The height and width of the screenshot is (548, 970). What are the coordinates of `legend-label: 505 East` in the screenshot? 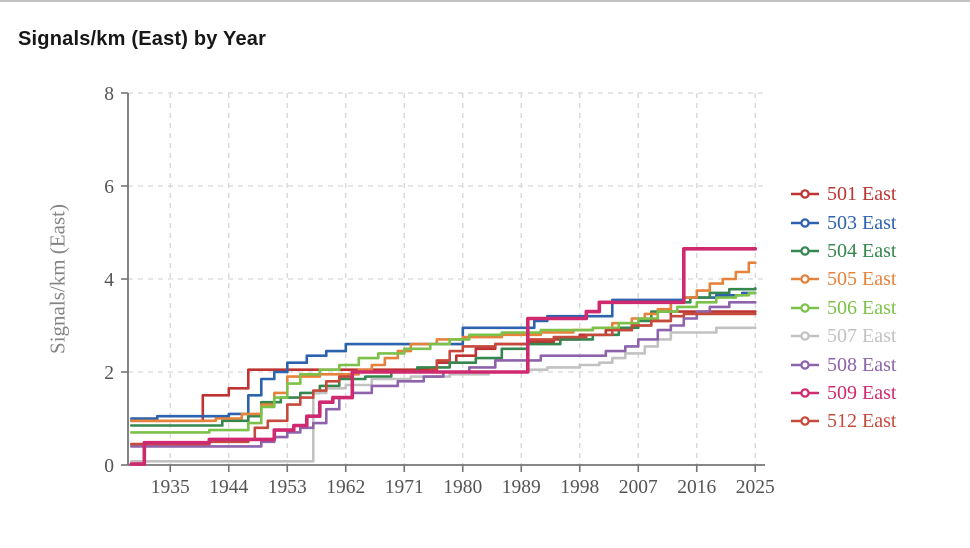 It's located at (862, 279).